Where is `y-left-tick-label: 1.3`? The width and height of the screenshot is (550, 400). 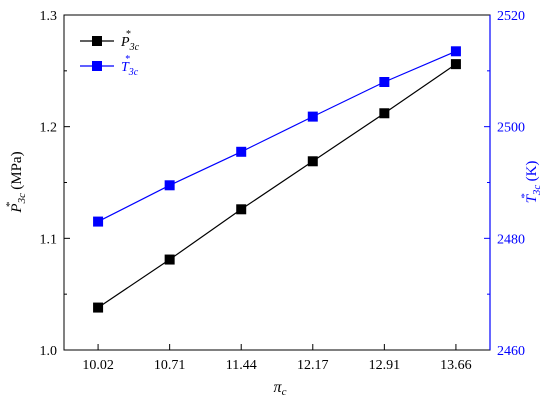
y-left-tick-label: 1.3 is located at coordinates (49, 16).